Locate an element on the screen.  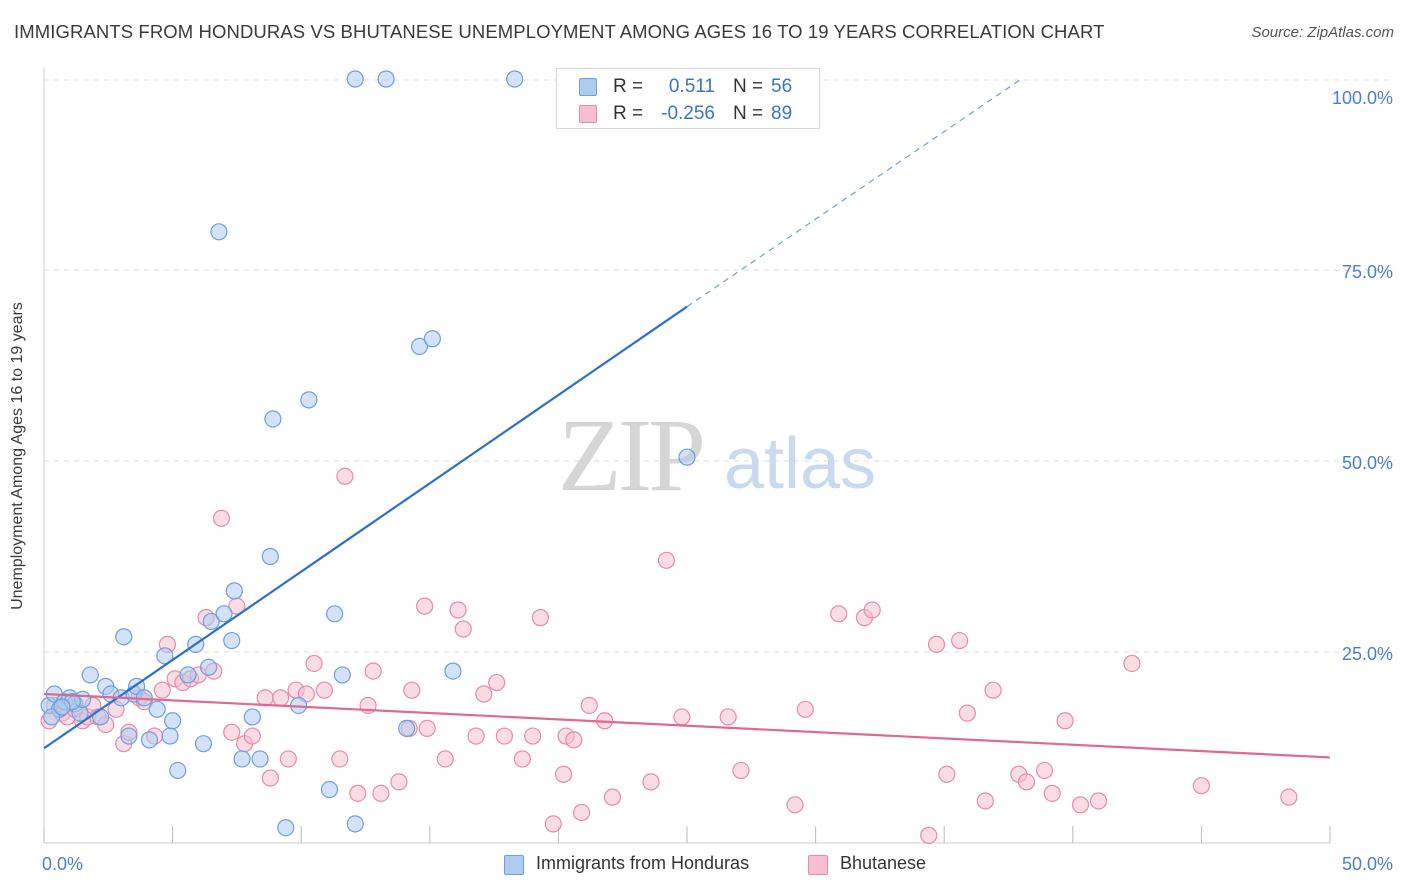
y-tick-label: 75.0% is located at coordinates (1367, 272).